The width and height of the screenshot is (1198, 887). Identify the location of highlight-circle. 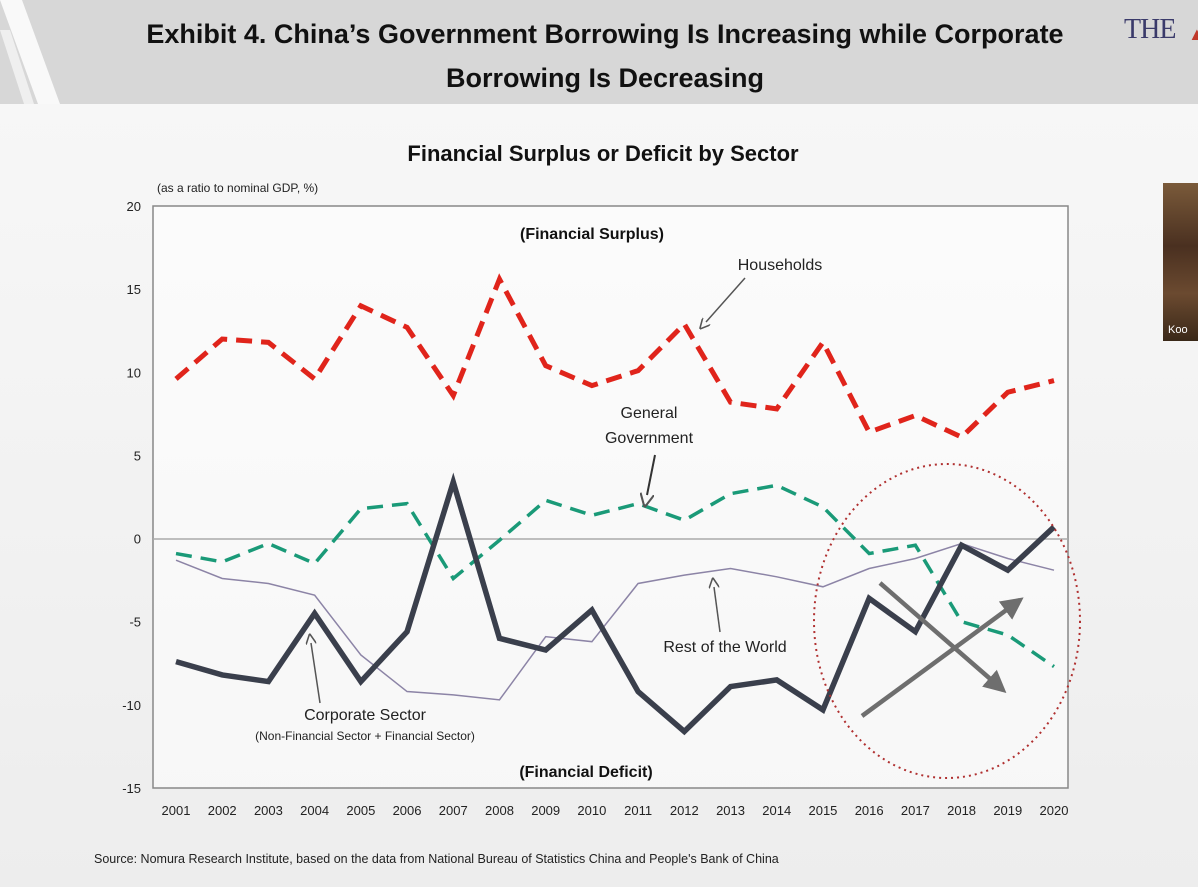
(947, 621).